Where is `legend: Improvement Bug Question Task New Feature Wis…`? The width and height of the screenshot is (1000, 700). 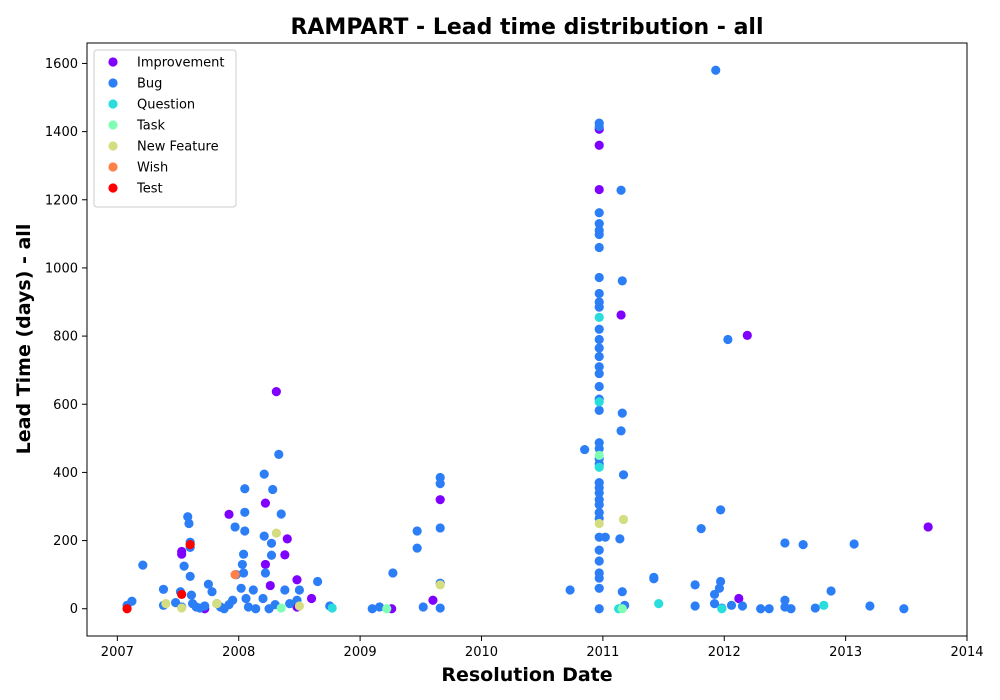
legend: Improvement Bug Question Task New Feature Wis… is located at coordinates (165, 128).